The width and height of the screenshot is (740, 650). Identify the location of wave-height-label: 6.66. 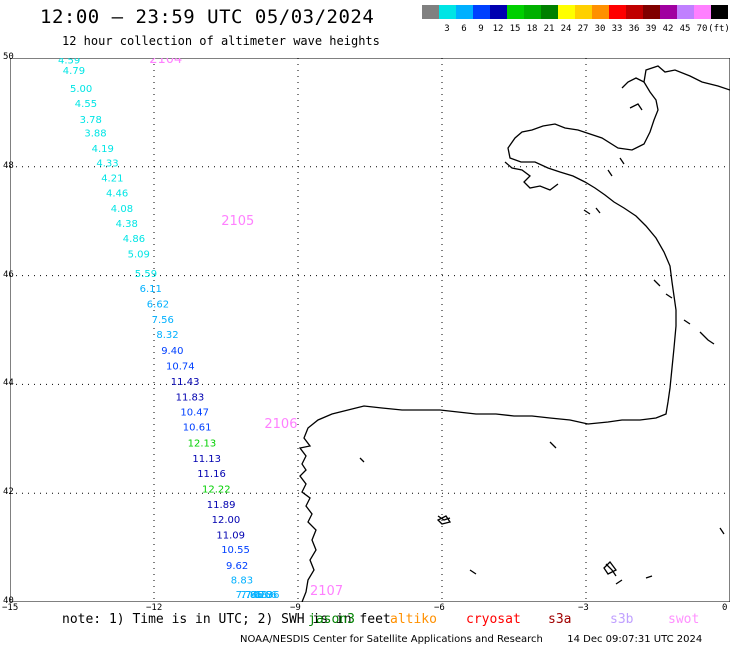
(266, 595).